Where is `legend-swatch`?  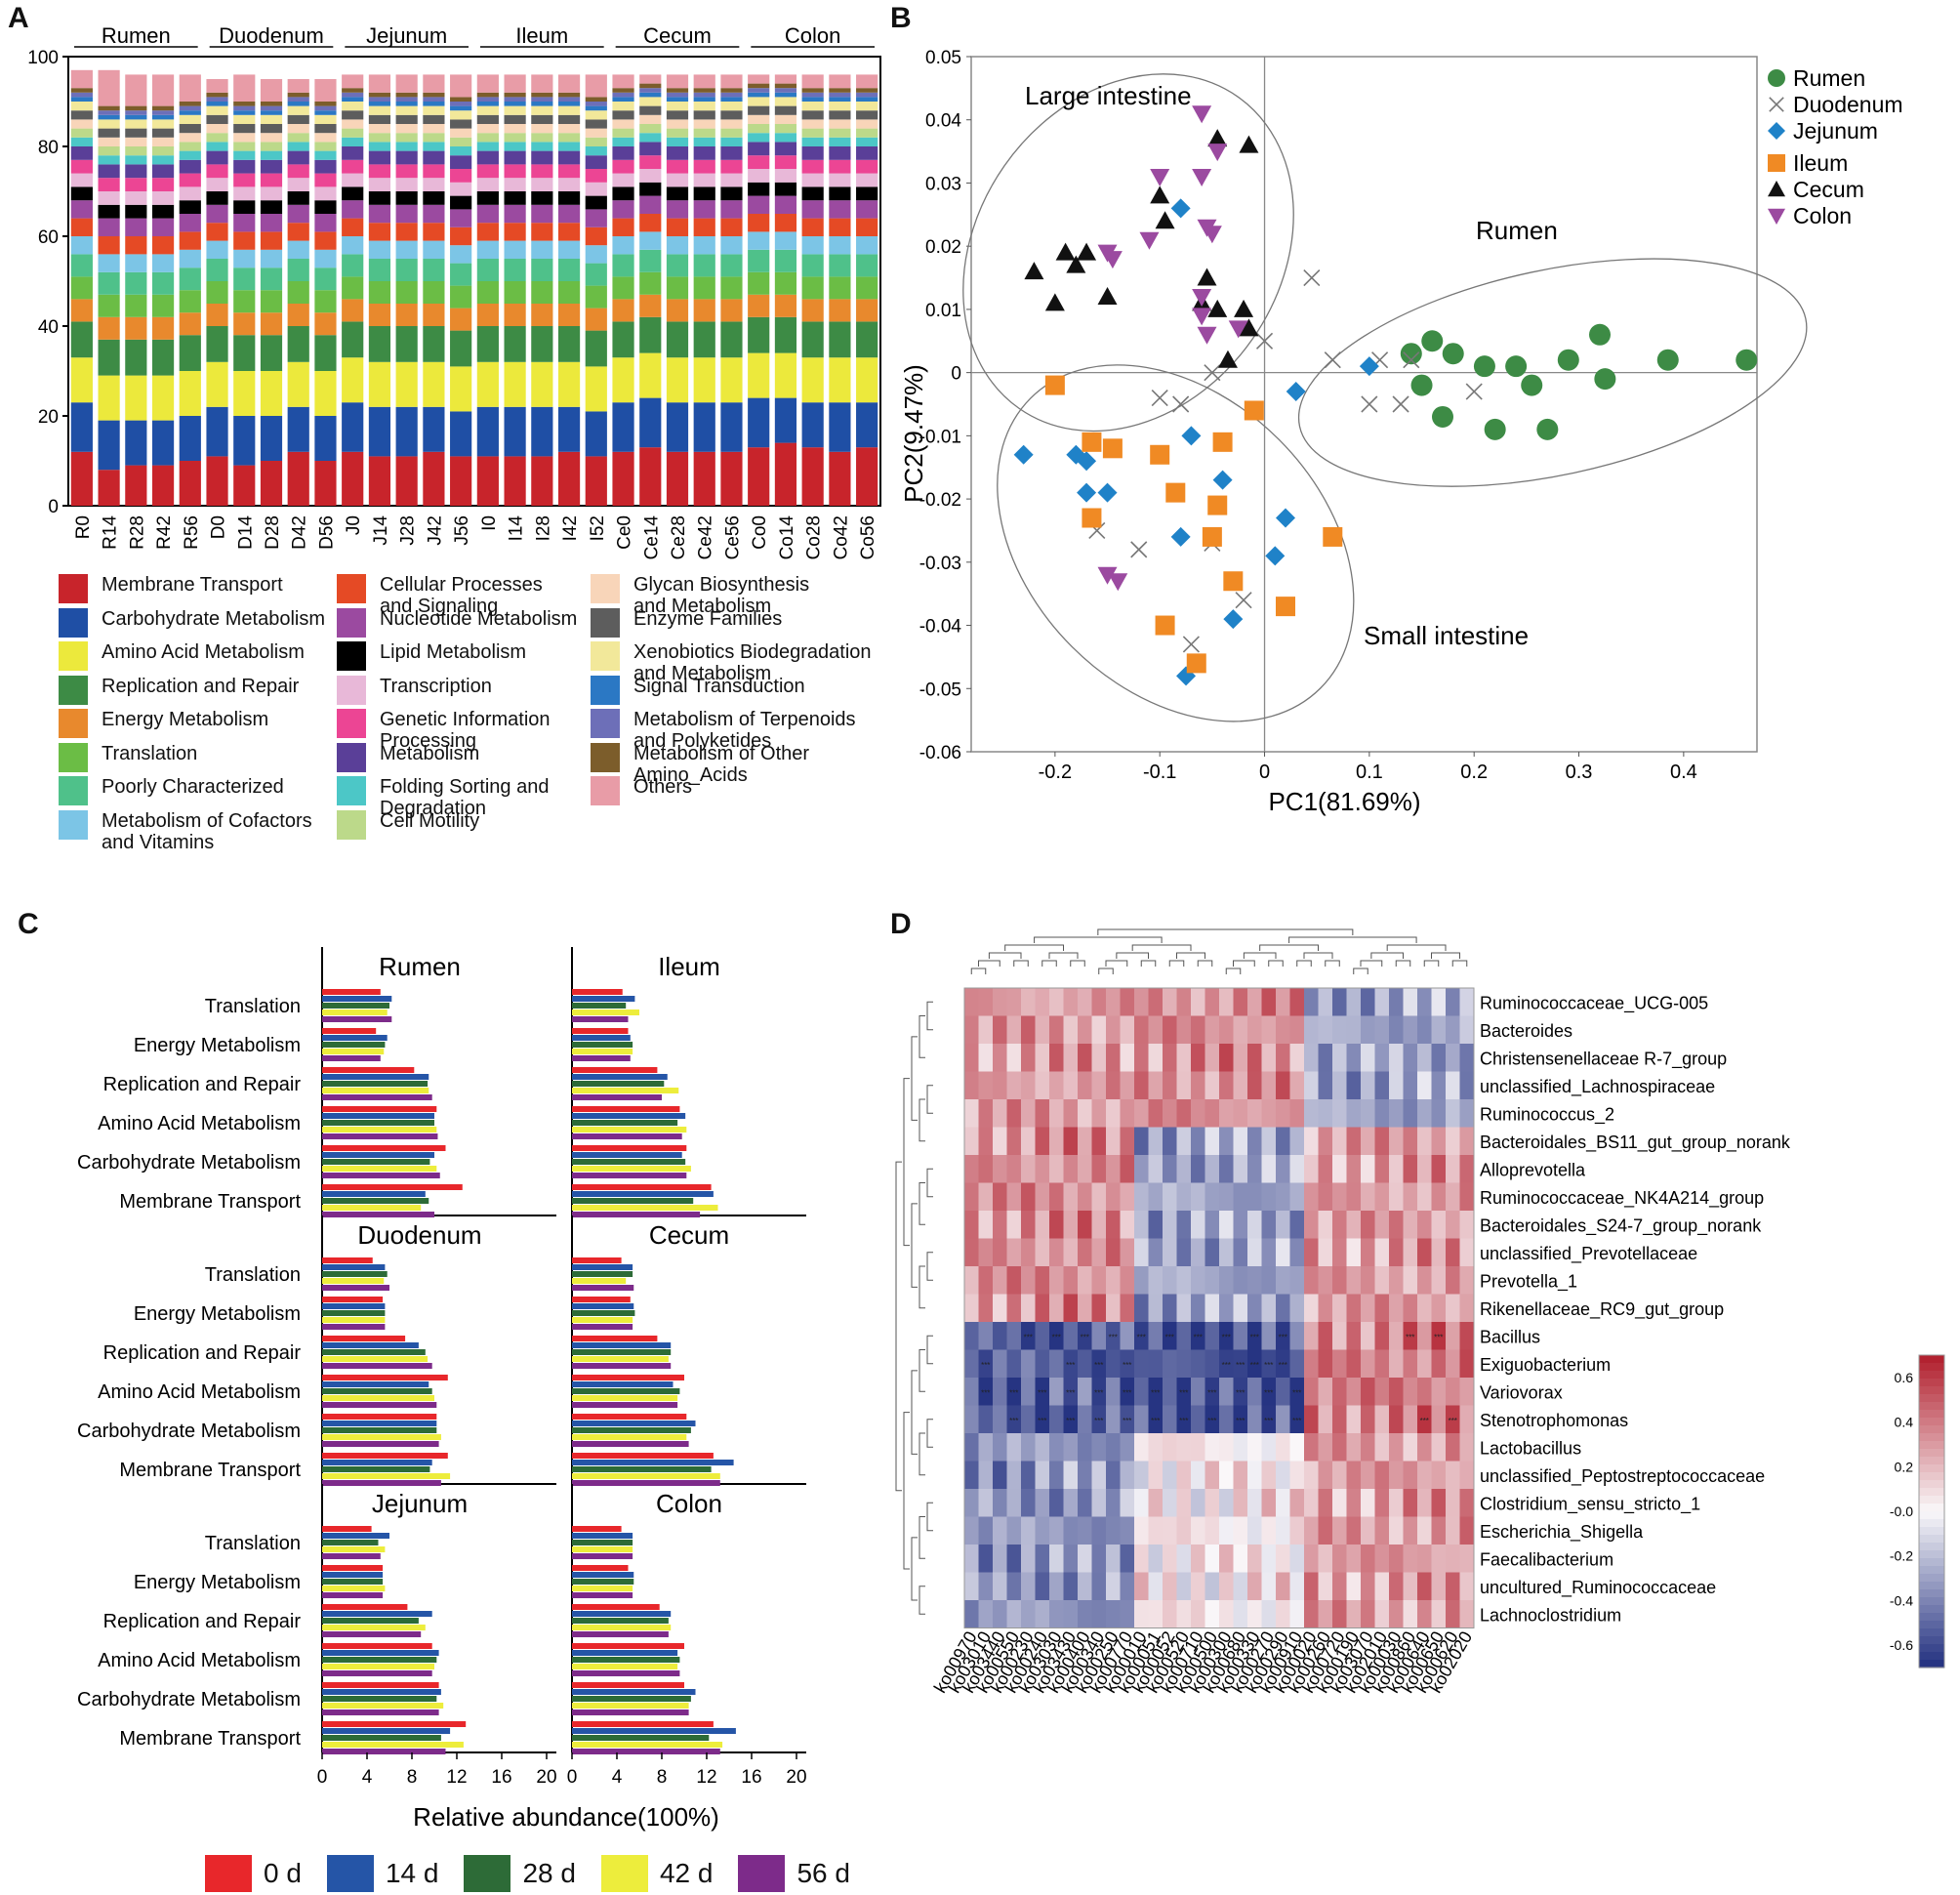
legend-swatch is located at coordinates (74, 622).